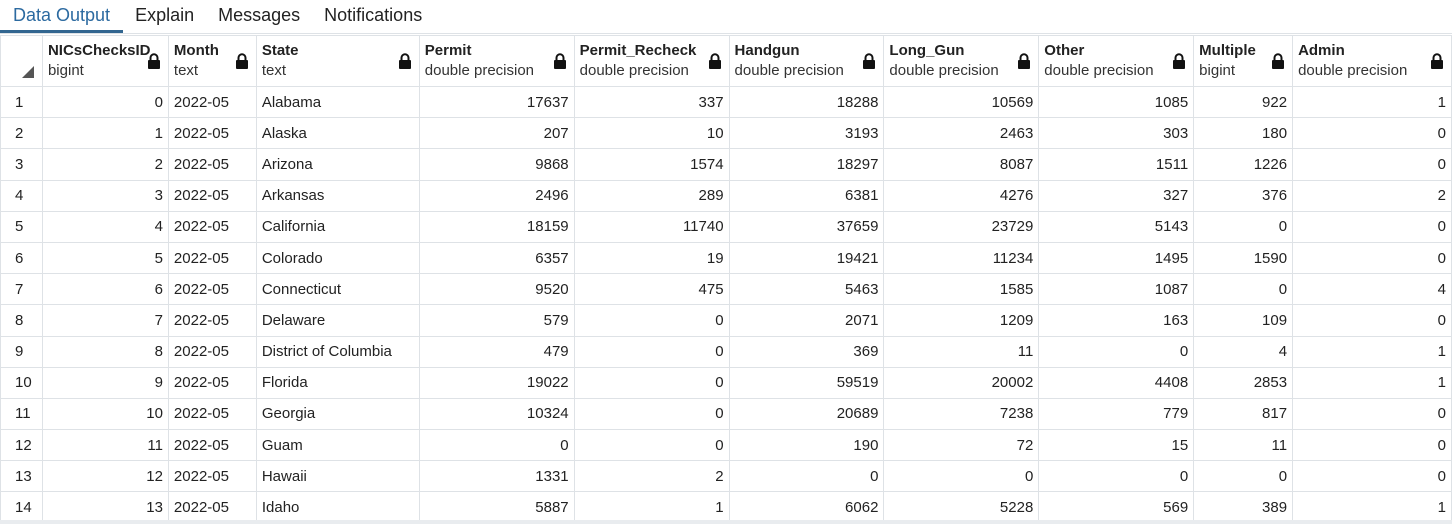 The width and height of the screenshot is (1452, 524). I want to click on cell-permit-recheck: 289, so click(651, 195).